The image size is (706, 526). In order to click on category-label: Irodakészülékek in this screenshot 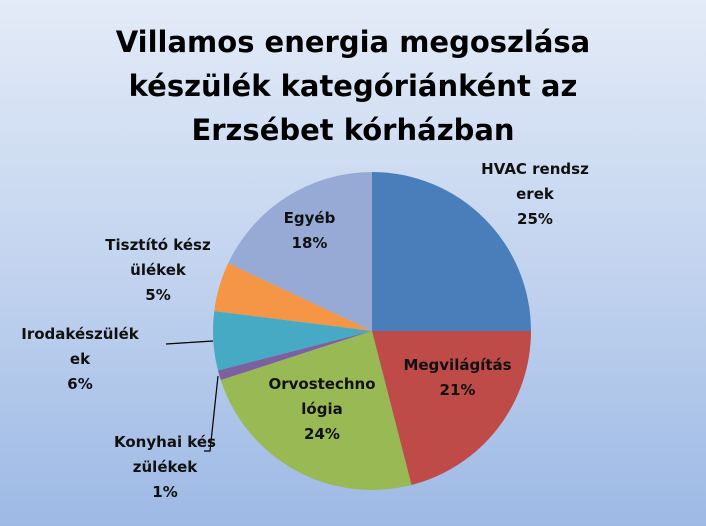, I will do `click(80, 346)`.